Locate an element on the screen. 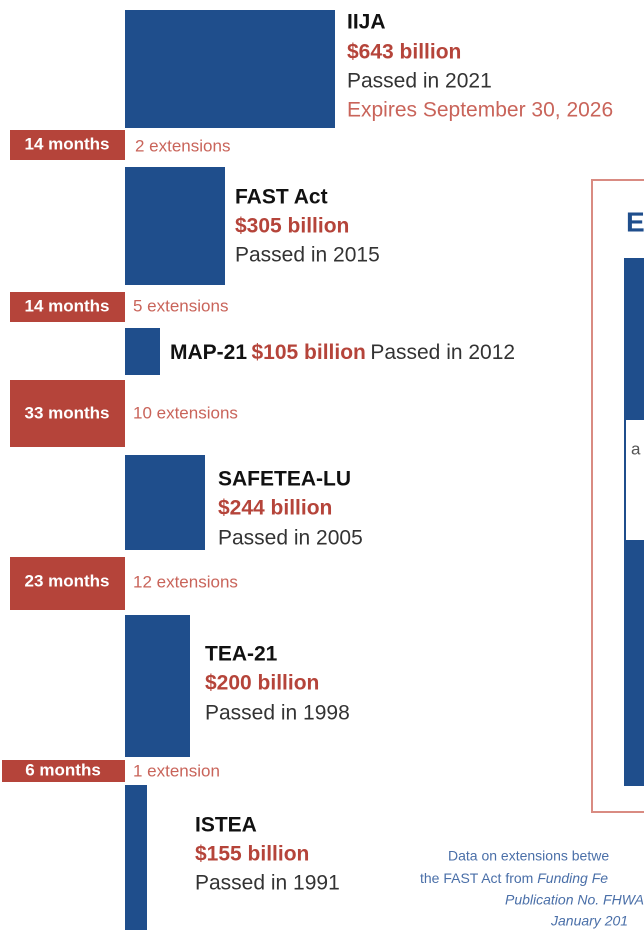  bill-amount: $105 billion is located at coordinates (308, 352).